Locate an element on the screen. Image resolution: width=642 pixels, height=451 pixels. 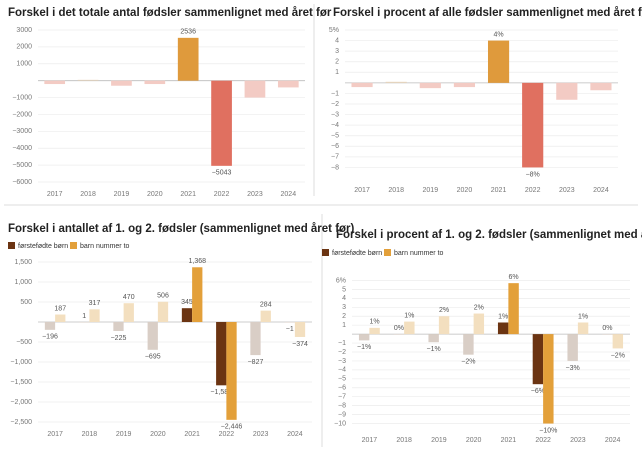
value-label: −695 is located at coordinates (153, 357).